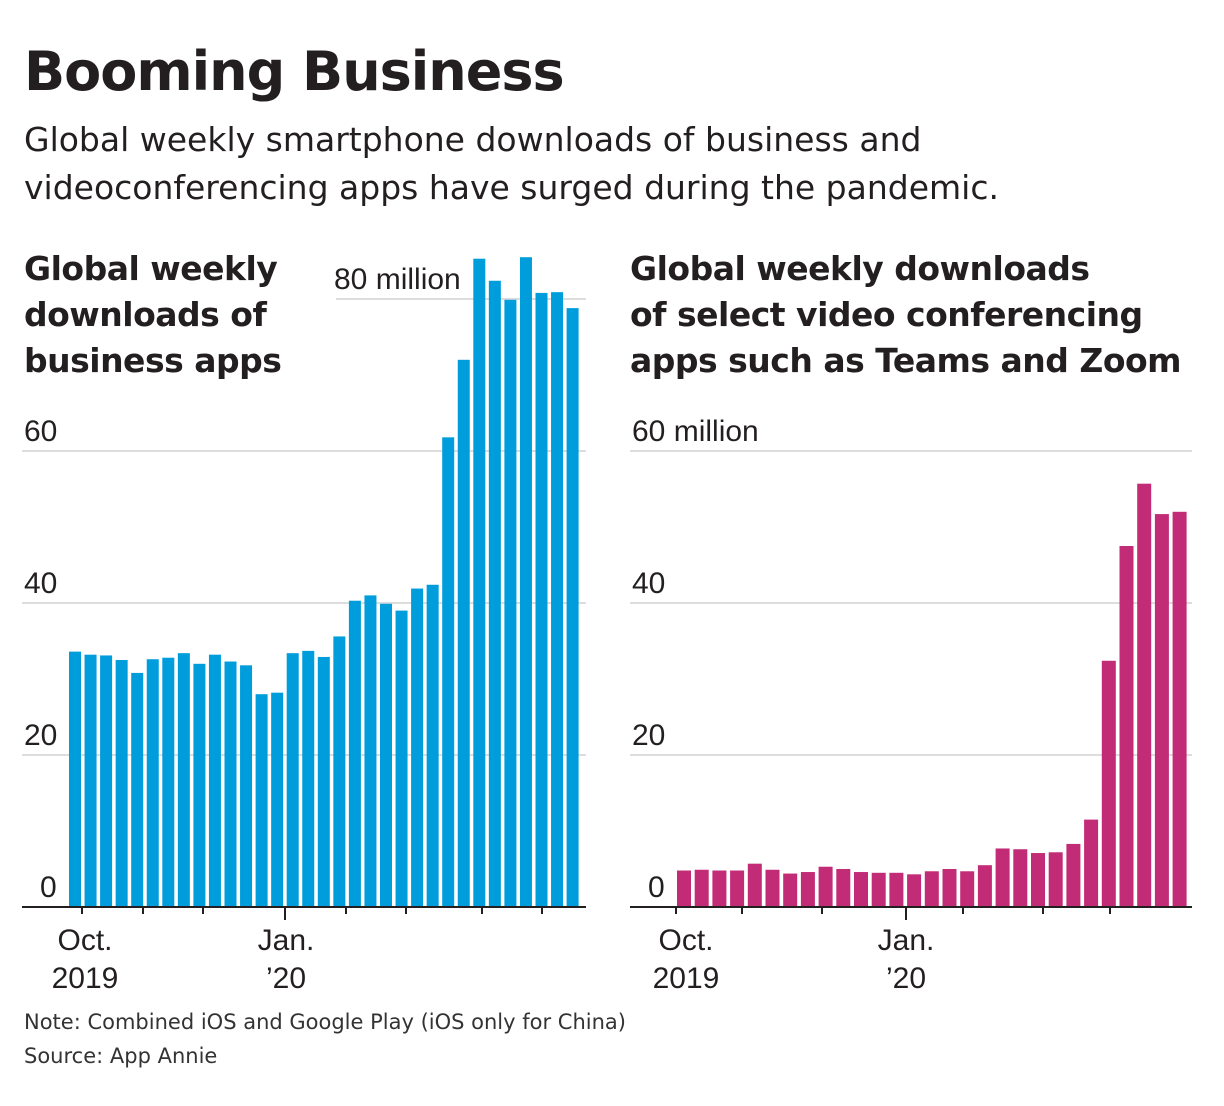 The image size is (1224, 1106). Describe the element at coordinates (906, 360) in the screenshot. I see `video-title-line: apps such as Teams and Zoom` at that location.